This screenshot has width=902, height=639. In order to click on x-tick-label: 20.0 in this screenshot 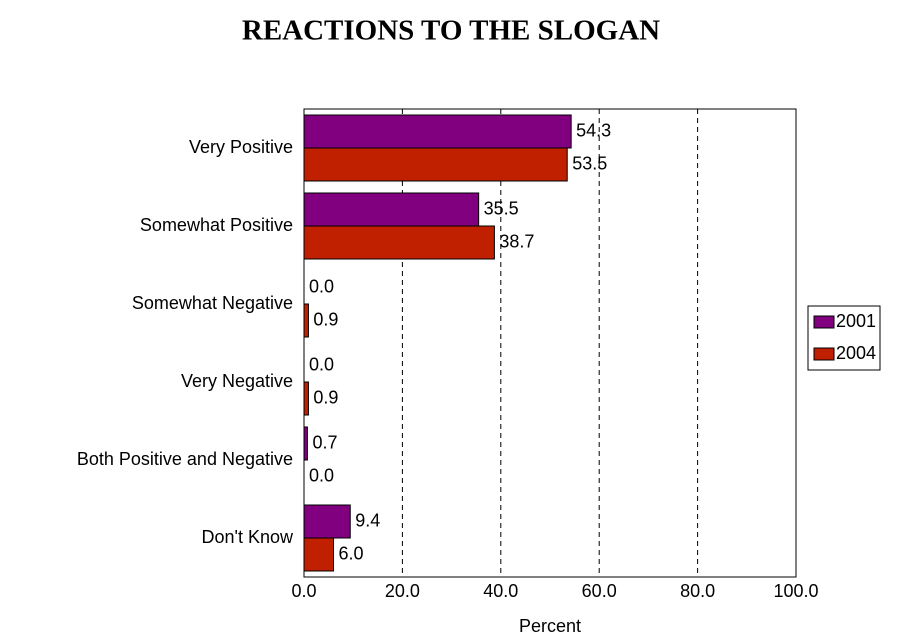, I will do `click(402, 591)`.